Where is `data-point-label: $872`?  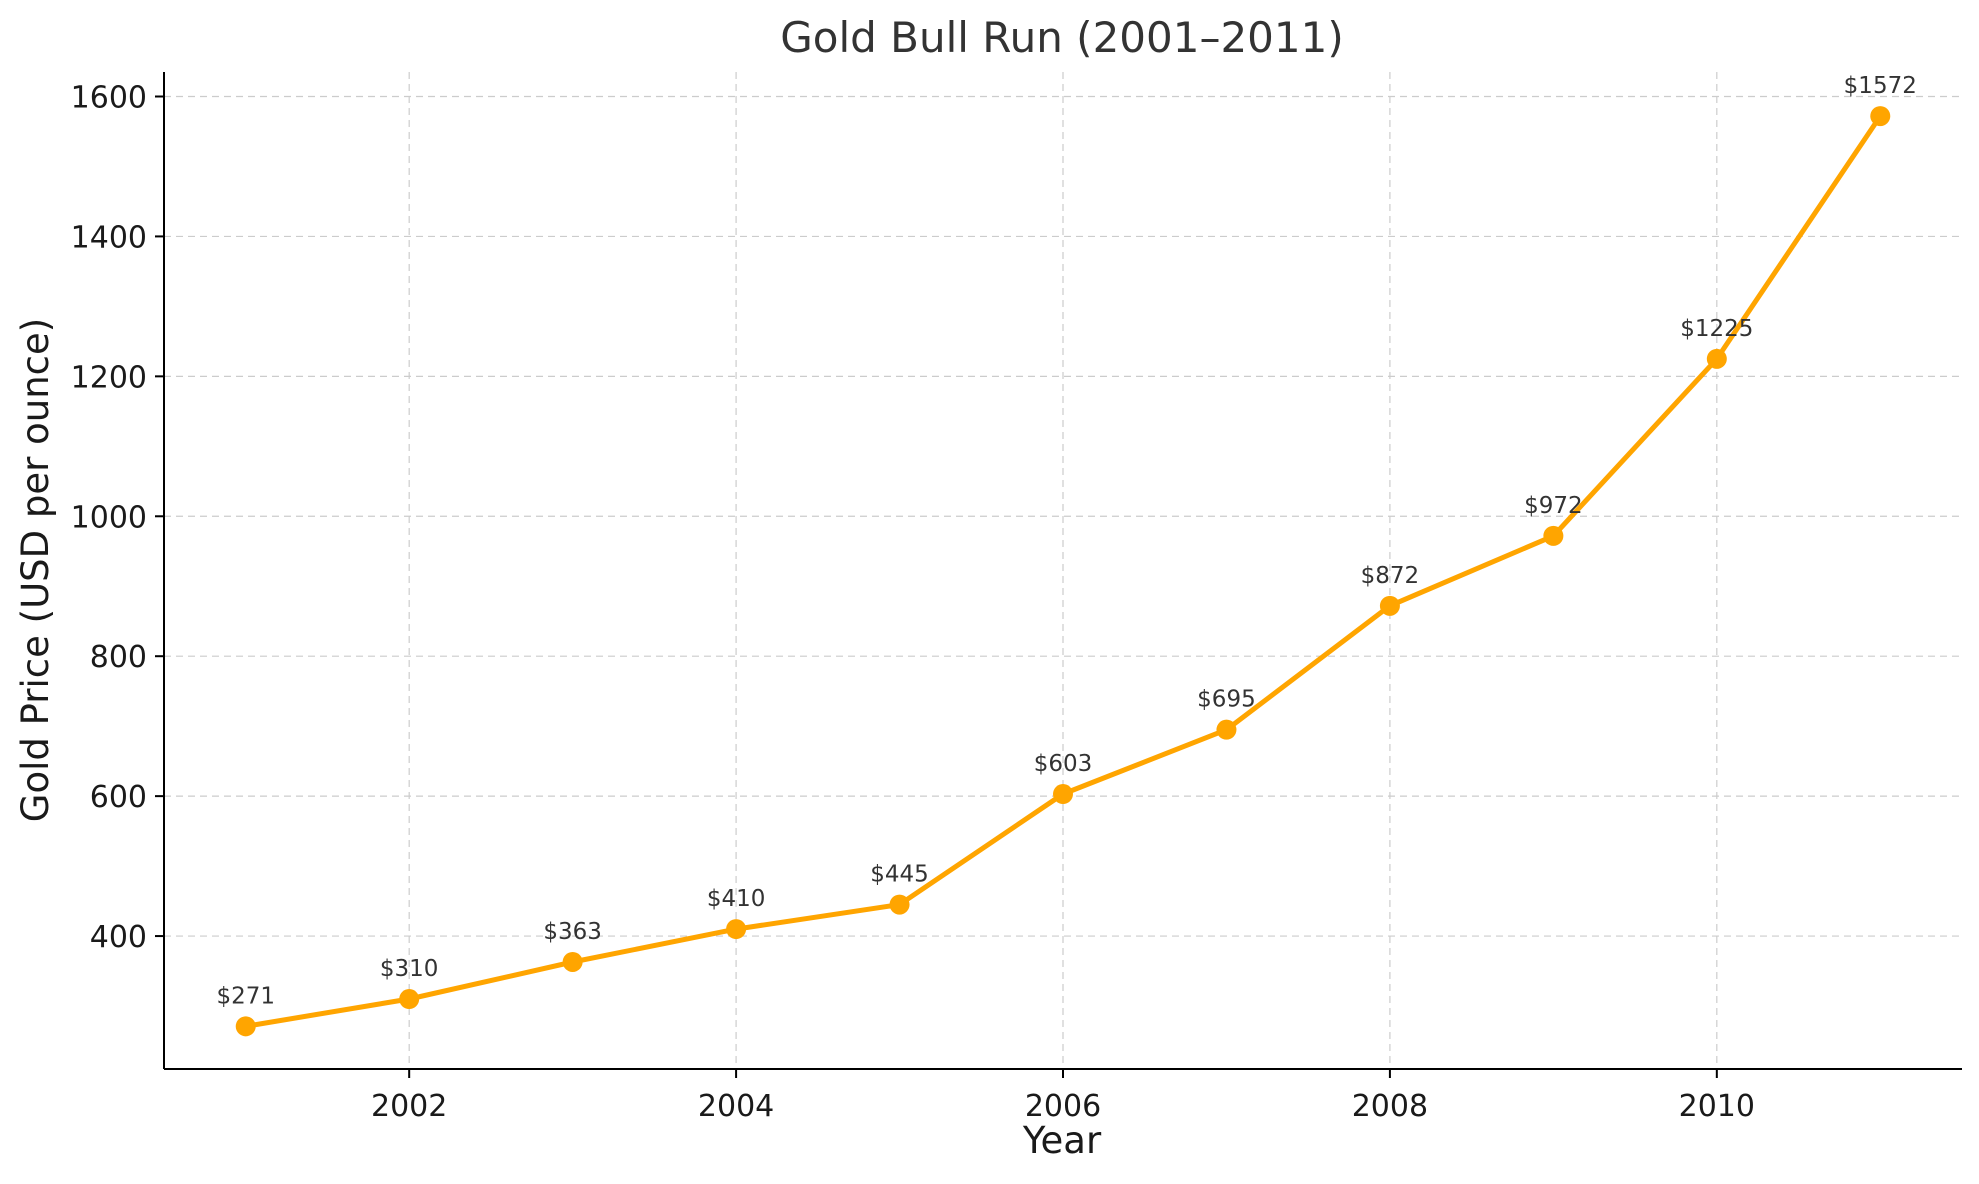 data-point-label: $872 is located at coordinates (1390, 576).